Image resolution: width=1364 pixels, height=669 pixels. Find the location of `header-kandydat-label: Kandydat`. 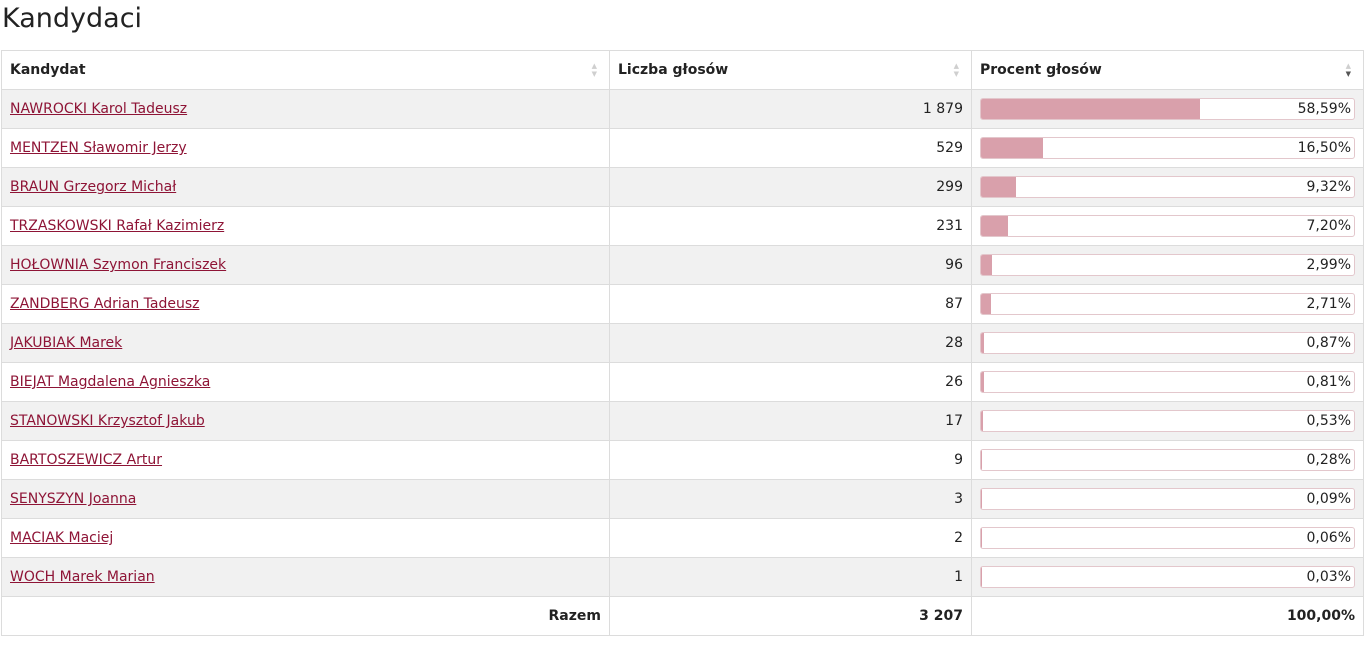

header-kandydat-label: Kandydat is located at coordinates (48, 70).